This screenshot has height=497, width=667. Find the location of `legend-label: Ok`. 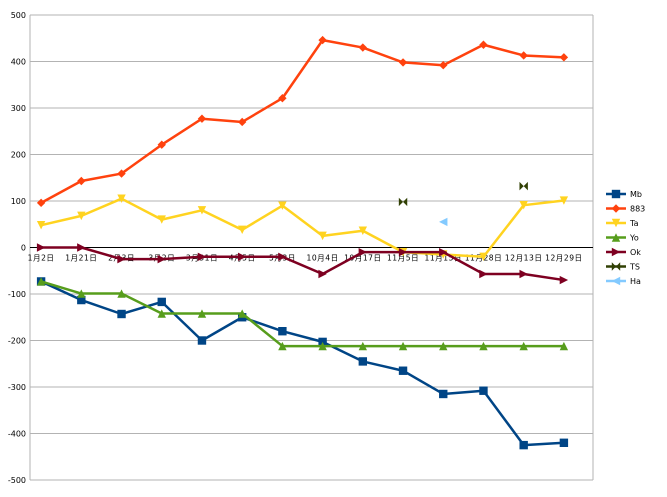

legend-label: Ok is located at coordinates (635, 252).